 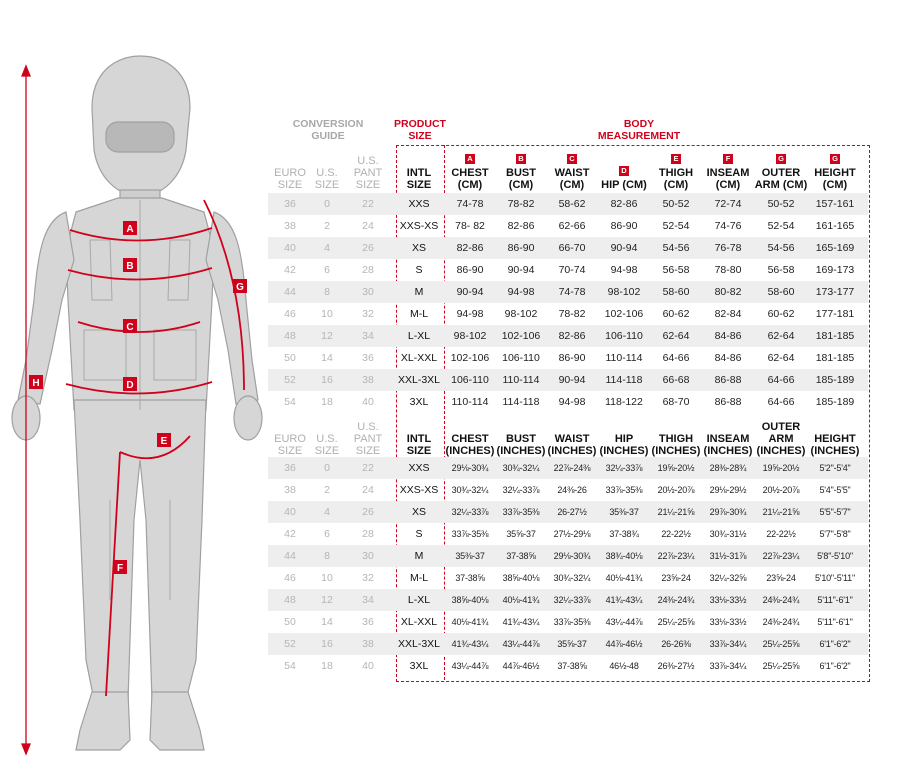 I want to click on measure-header: WAIST (CM), so click(x=572, y=179).